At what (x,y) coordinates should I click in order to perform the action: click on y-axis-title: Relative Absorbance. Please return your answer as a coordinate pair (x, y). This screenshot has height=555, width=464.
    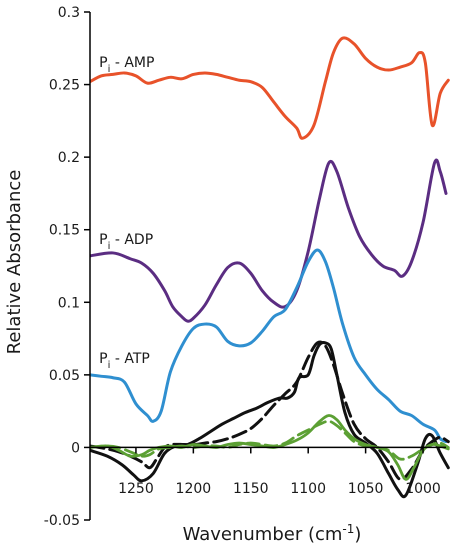
    Looking at the image, I should click on (14, 262).